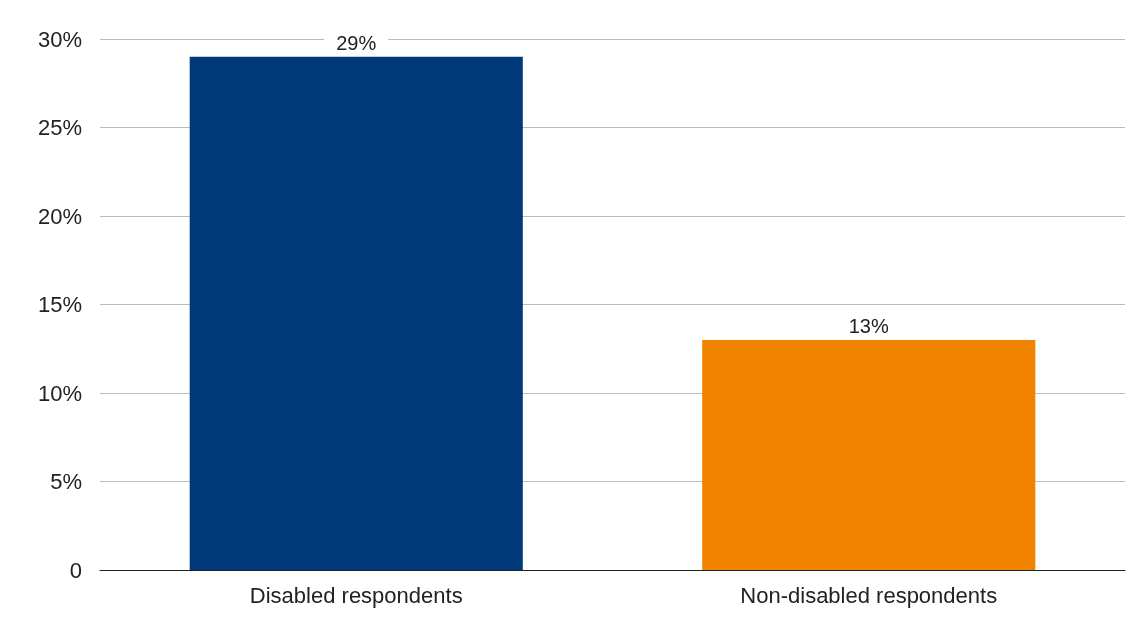  I want to click on y-tick-label: 25%, so click(59, 127).